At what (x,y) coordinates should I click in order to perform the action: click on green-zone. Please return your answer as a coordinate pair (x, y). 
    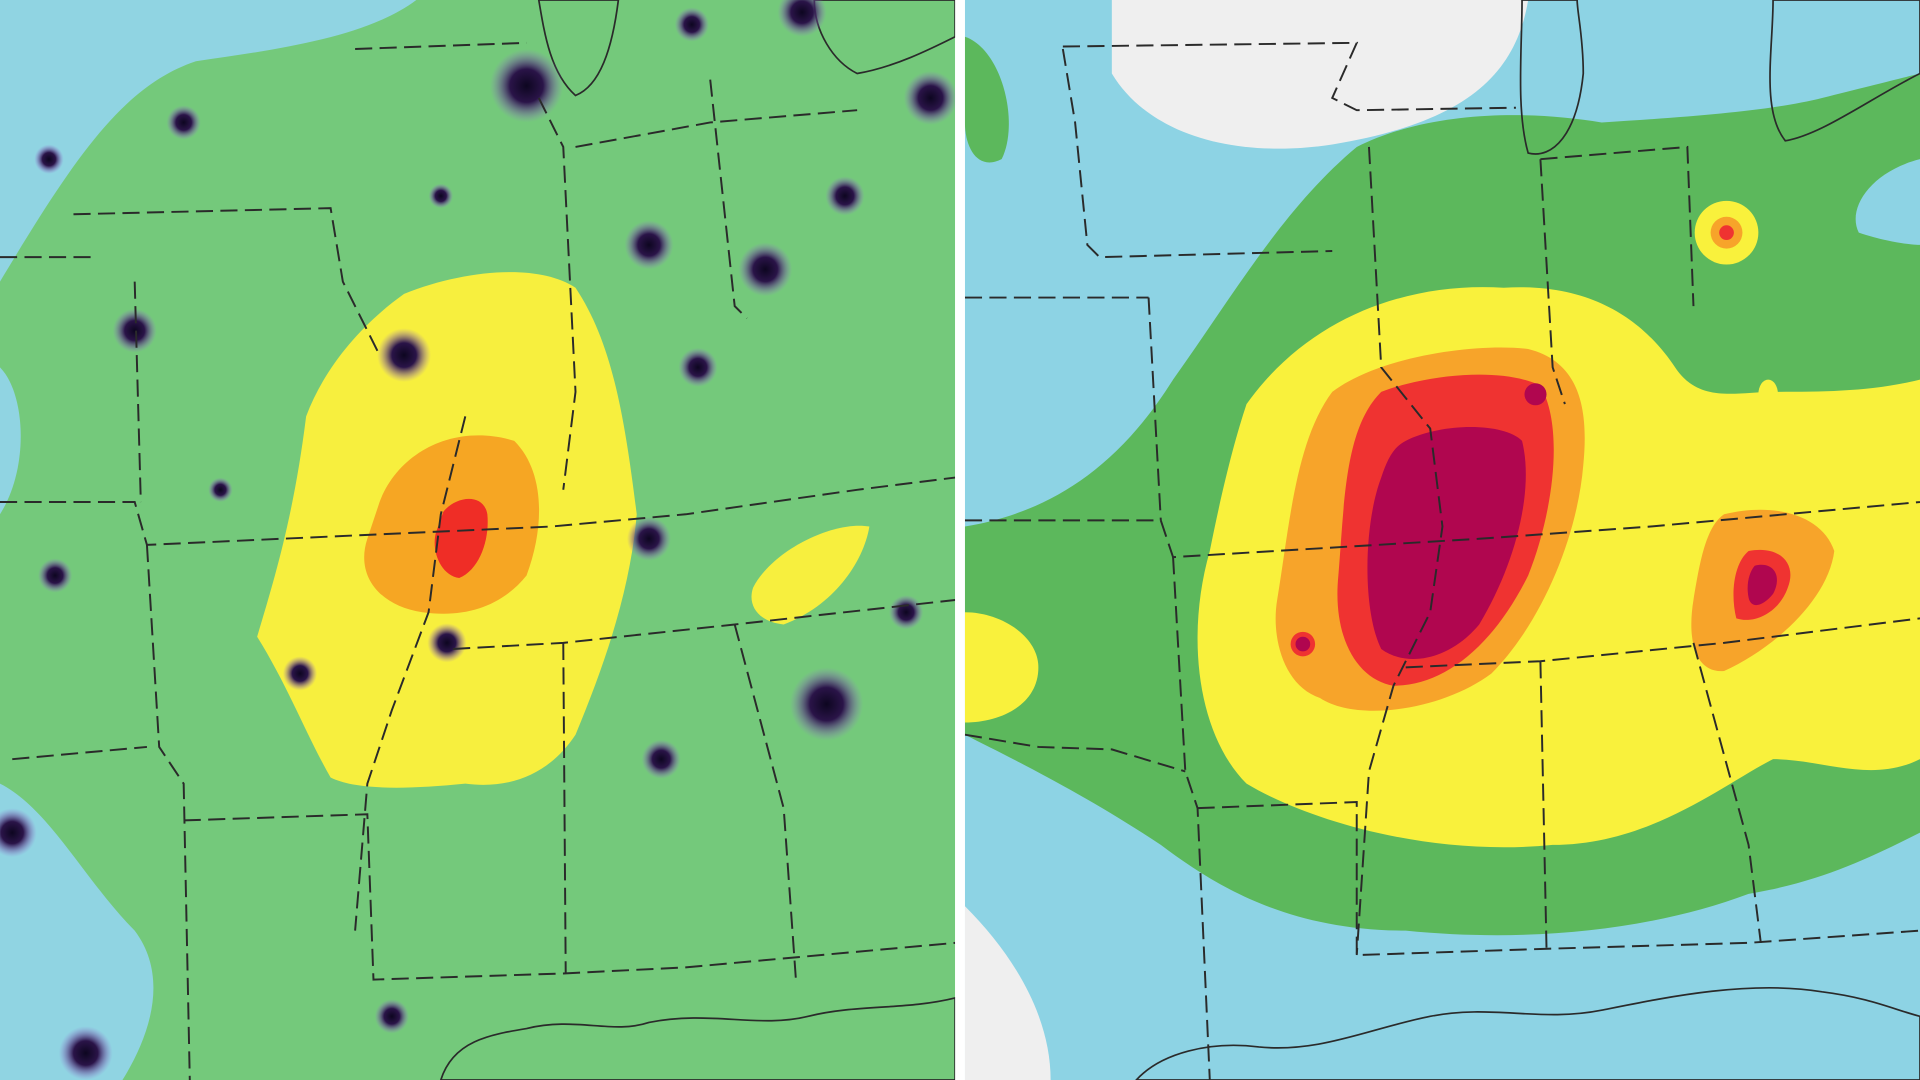
    Looking at the image, I should click on (986, 99).